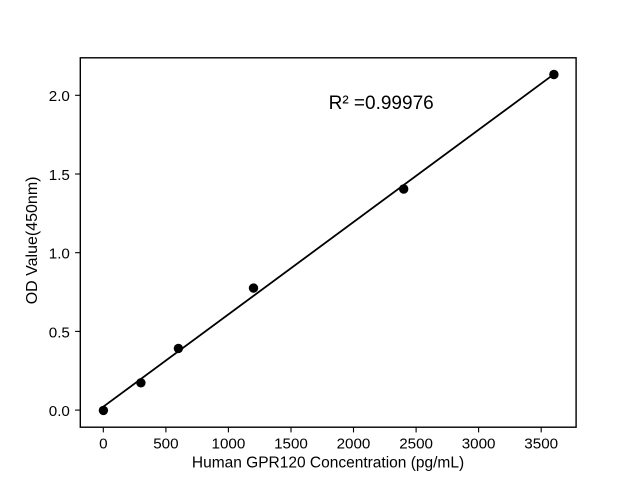  I want to click on svg-text: 3500, so click(541, 443).